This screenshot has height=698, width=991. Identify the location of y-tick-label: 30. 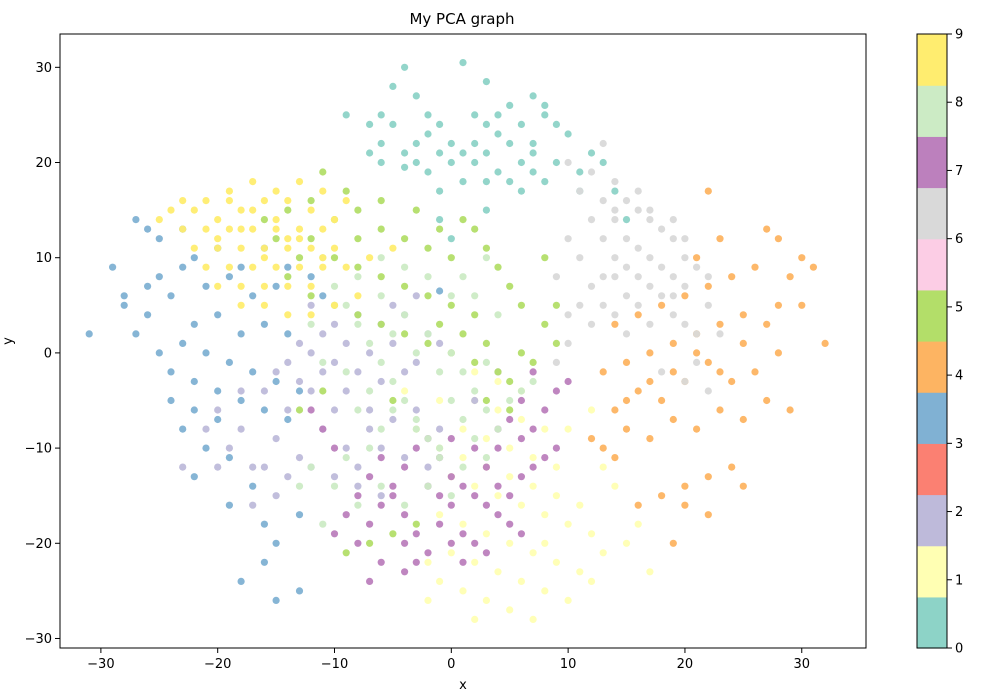
(43, 68).